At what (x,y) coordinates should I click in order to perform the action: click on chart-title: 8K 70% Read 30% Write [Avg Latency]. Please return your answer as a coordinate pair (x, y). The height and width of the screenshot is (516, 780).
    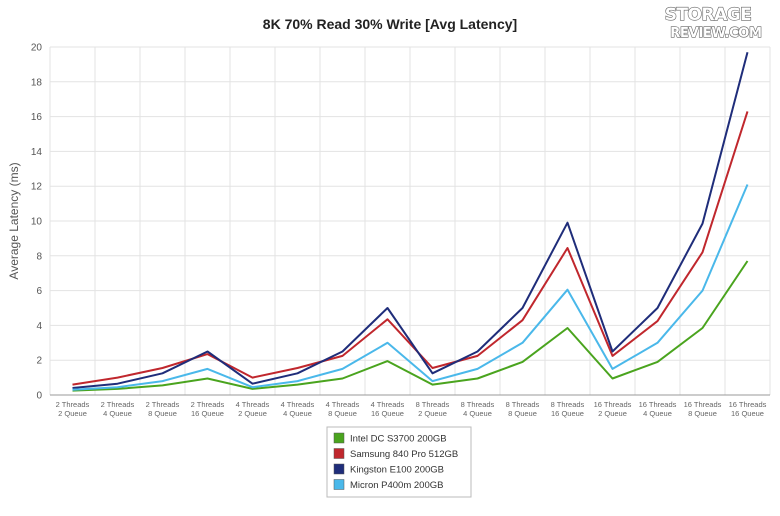
    Looking at the image, I should click on (390, 24).